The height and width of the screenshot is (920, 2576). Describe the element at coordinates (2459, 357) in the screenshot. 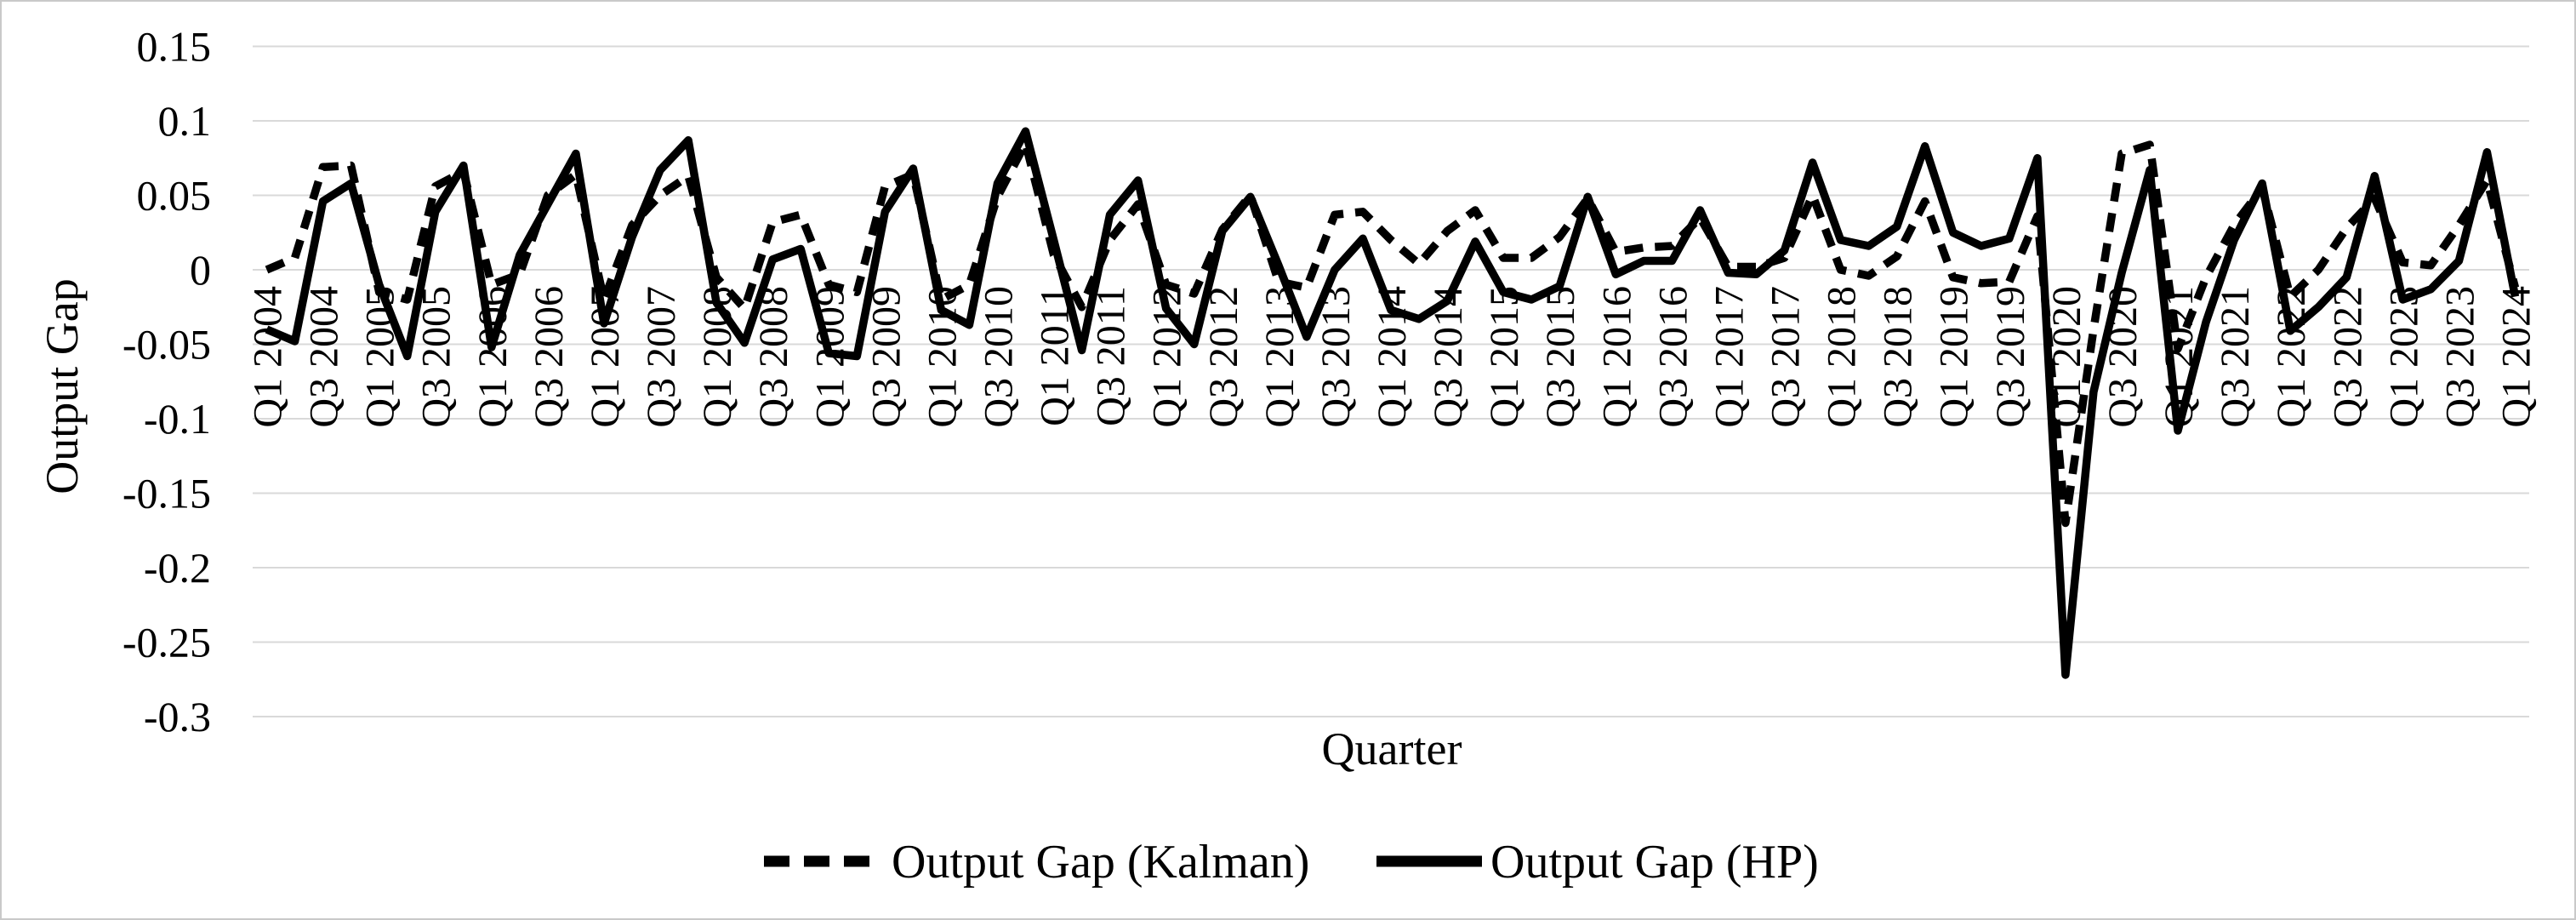

I see `x-tick-label: Q3 2023` at that location.